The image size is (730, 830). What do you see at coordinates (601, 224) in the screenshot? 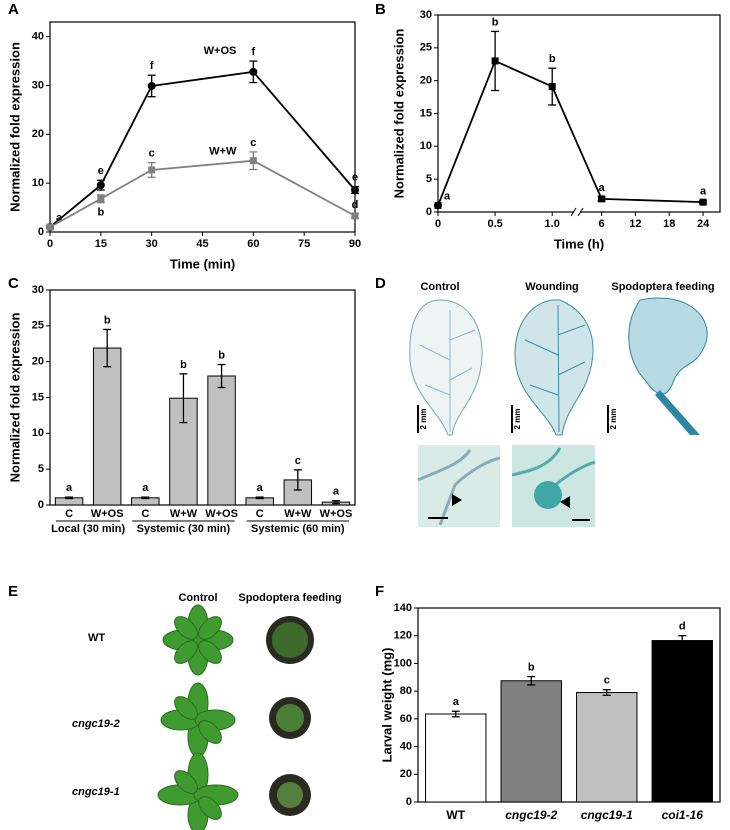
I see `x-tick-label: 6` at bounding box center [601, 224].